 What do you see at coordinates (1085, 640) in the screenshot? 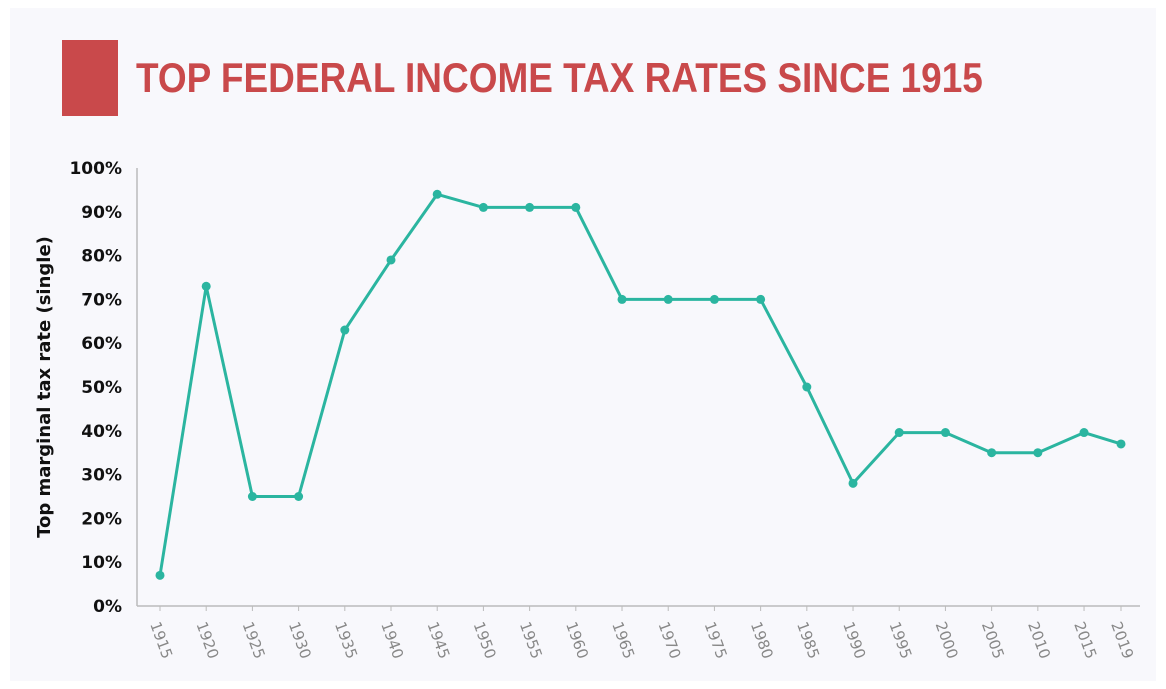
I see `x-tick-label: 2015` at bounding box center [1085, 640].